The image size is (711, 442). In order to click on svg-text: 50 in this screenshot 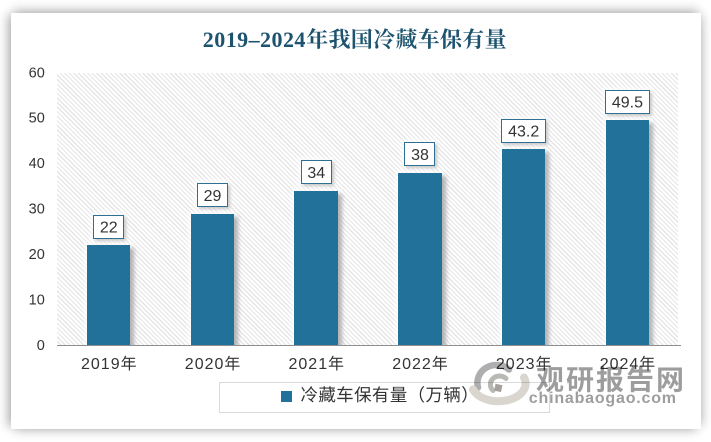, I will do `click(37, 119)`.